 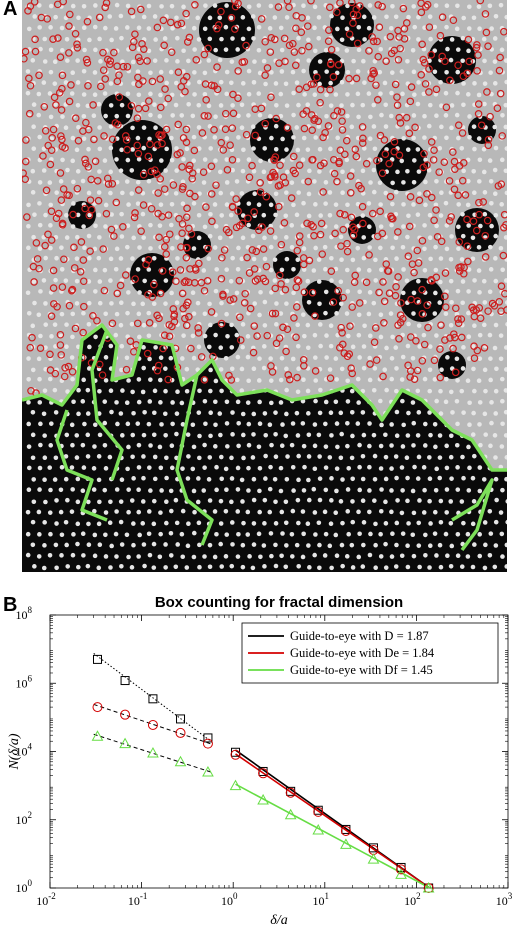 What do you see at coordinates (153, 752) in the screenshot?
I see `data-point-triangle` at bounding box center [153, 752].